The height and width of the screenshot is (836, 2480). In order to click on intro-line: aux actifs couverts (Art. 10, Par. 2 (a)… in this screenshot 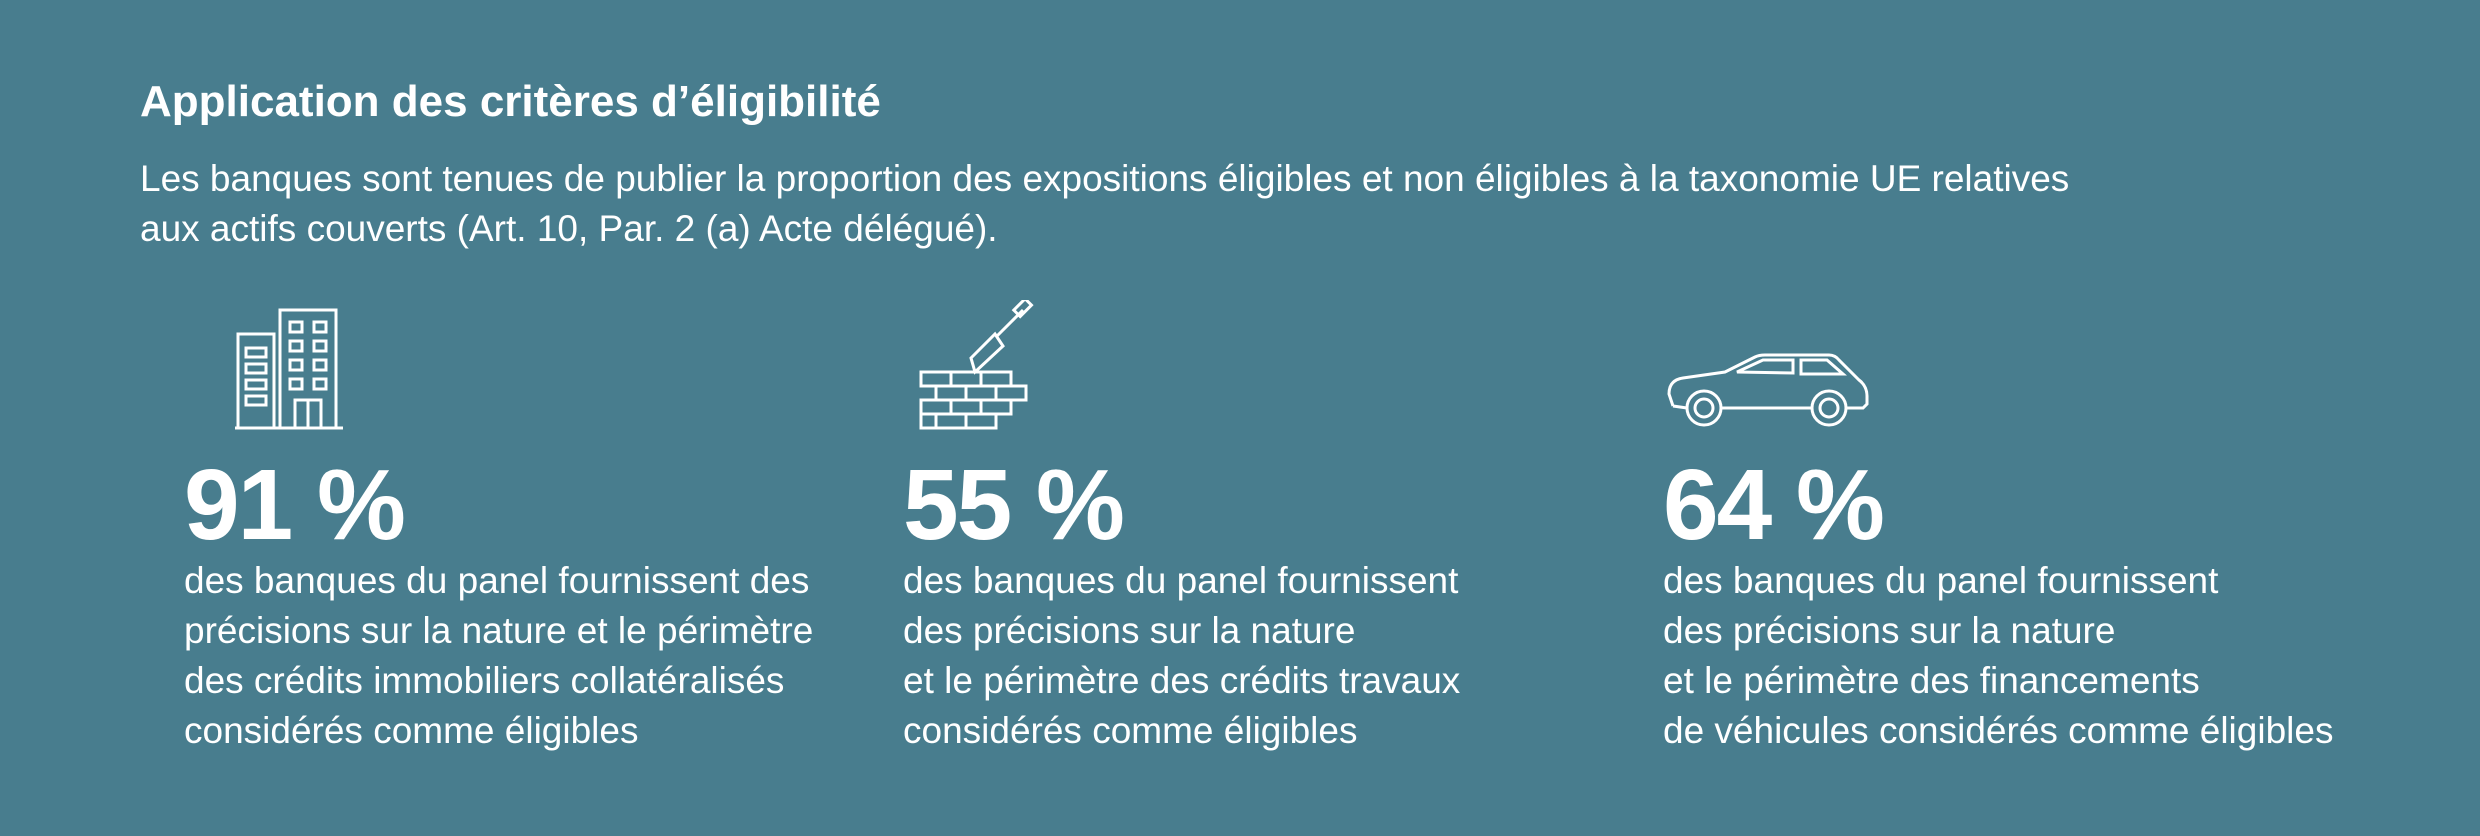, I will do `click(569, 228)`.